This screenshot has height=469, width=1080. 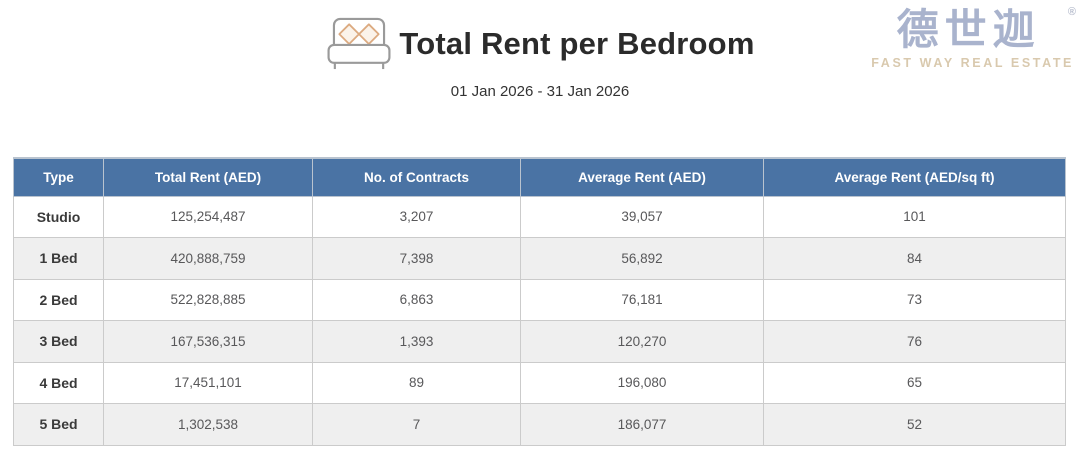 I want to click on cell-contracts: 1,393, so click(x=416, y=341).